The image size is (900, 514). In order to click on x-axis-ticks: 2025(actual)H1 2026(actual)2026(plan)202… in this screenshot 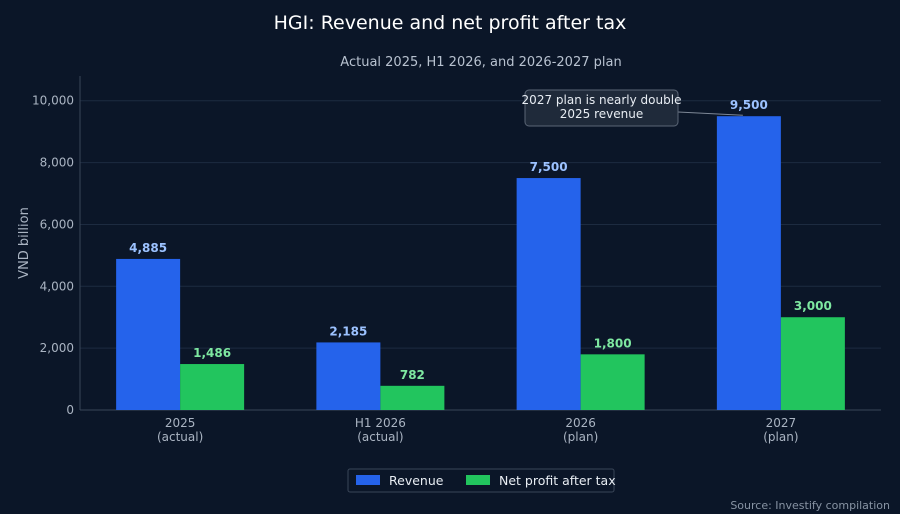, I will do `click(478, 430)`.